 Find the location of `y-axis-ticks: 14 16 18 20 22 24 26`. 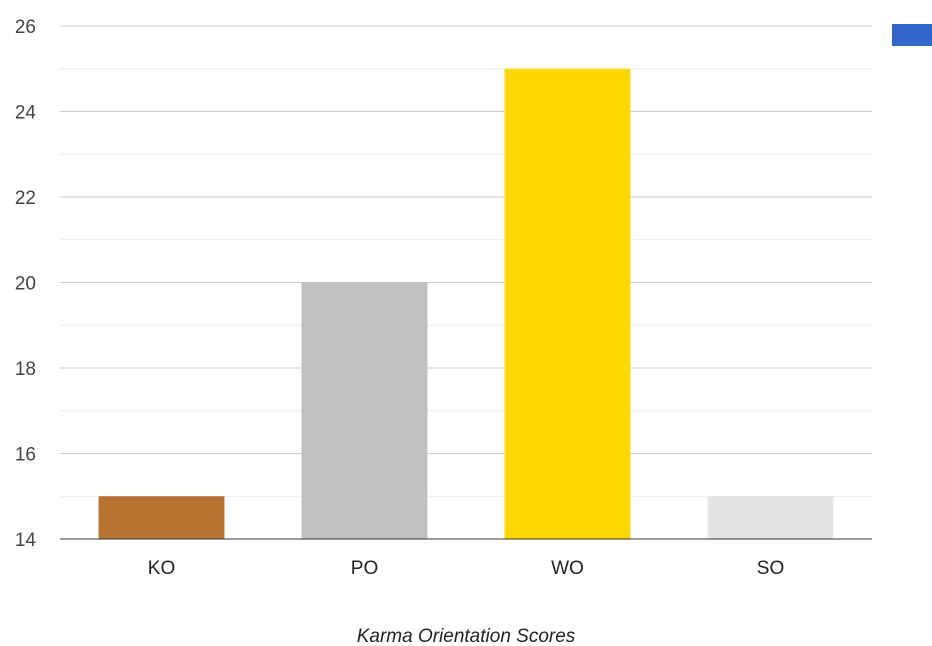

y-axis-ticks: 14 16 18 20 22 24 26 is located at coordinates (26, 284).